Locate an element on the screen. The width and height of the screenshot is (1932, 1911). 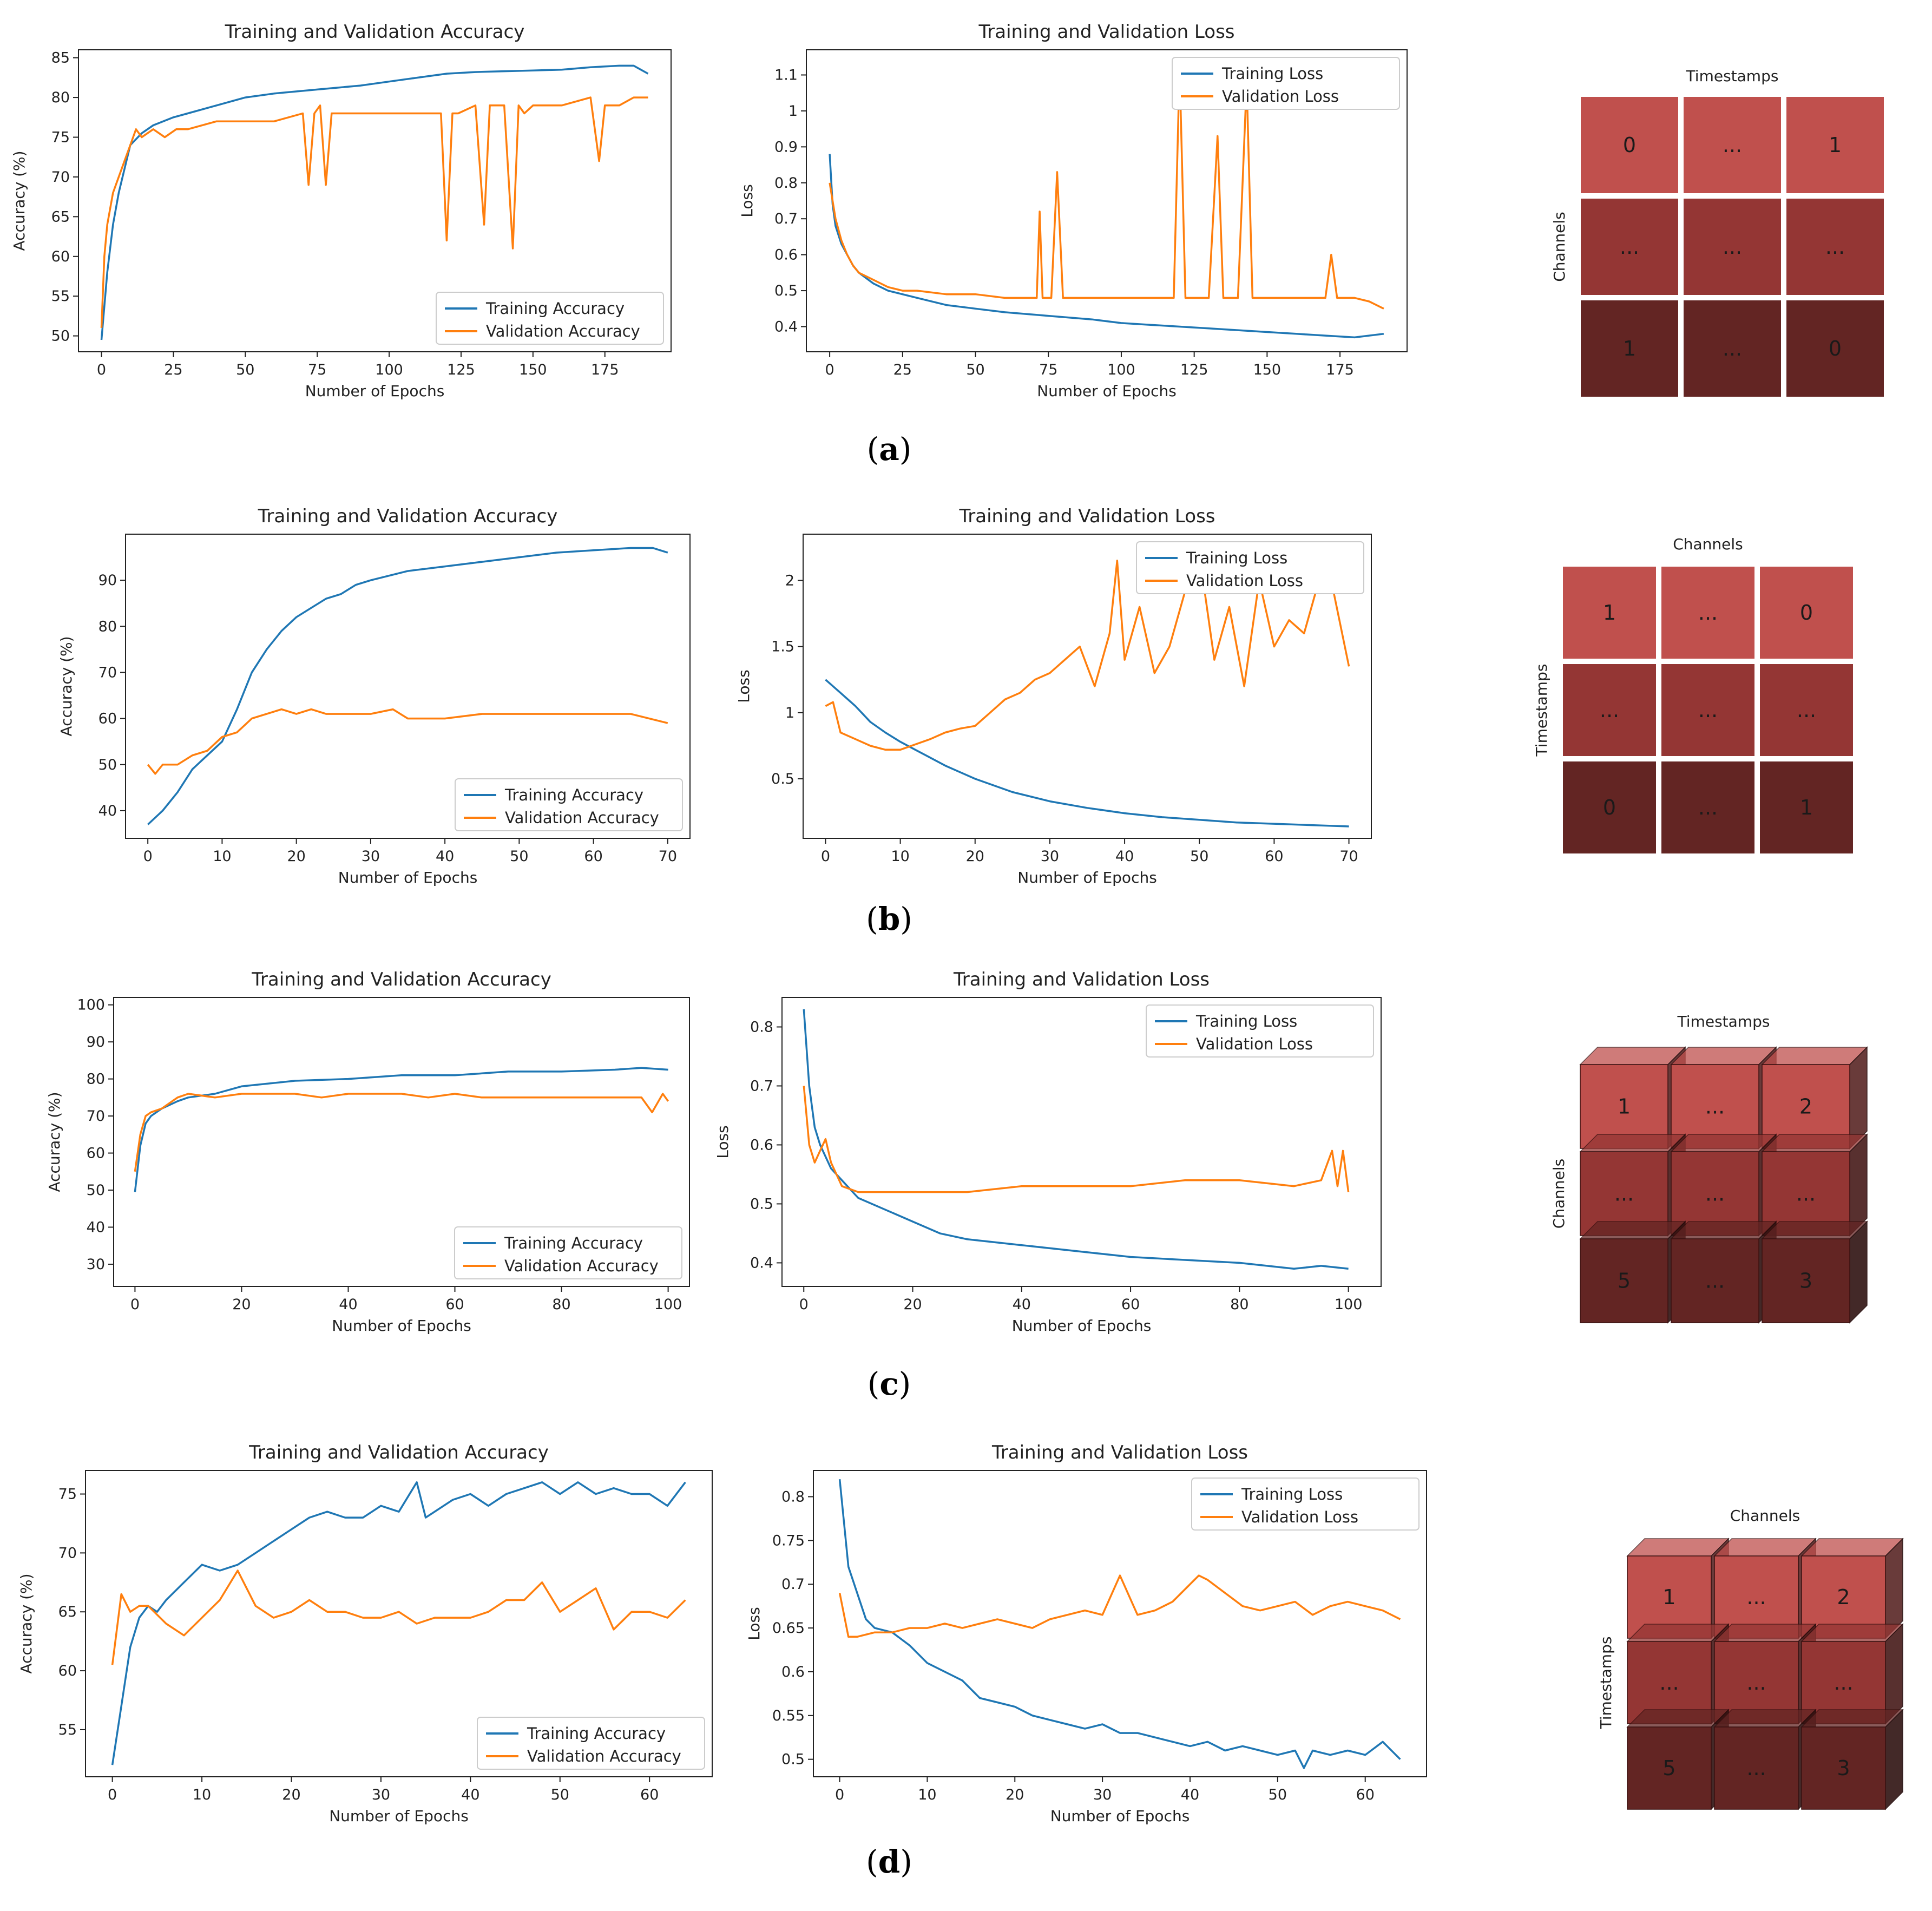
legend-label: Validation Accuracy is located at coordinates (581, 1266).